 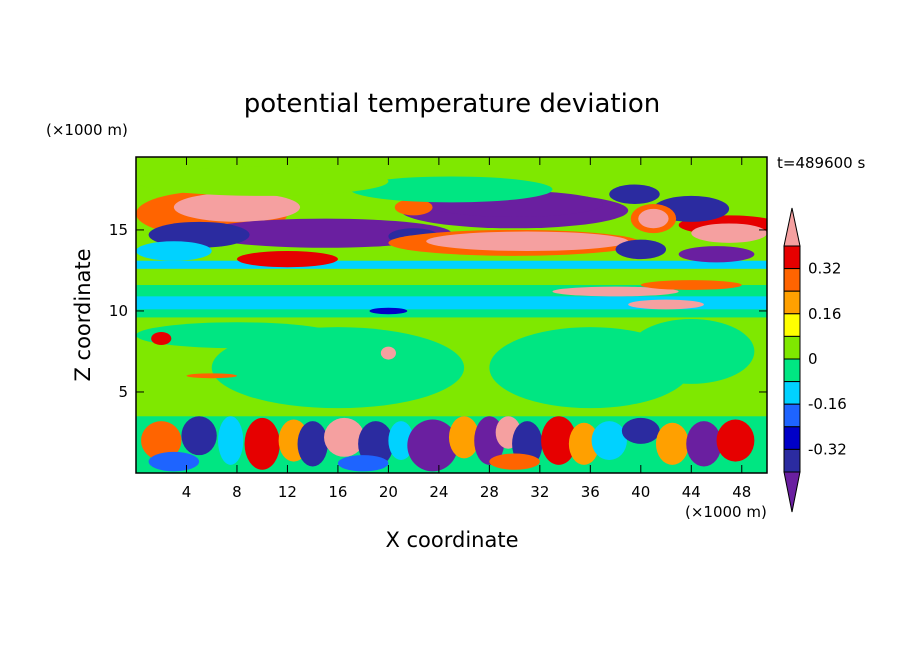 I want to click on colorbar-bottom-arrow, so click(x=792, y=492).